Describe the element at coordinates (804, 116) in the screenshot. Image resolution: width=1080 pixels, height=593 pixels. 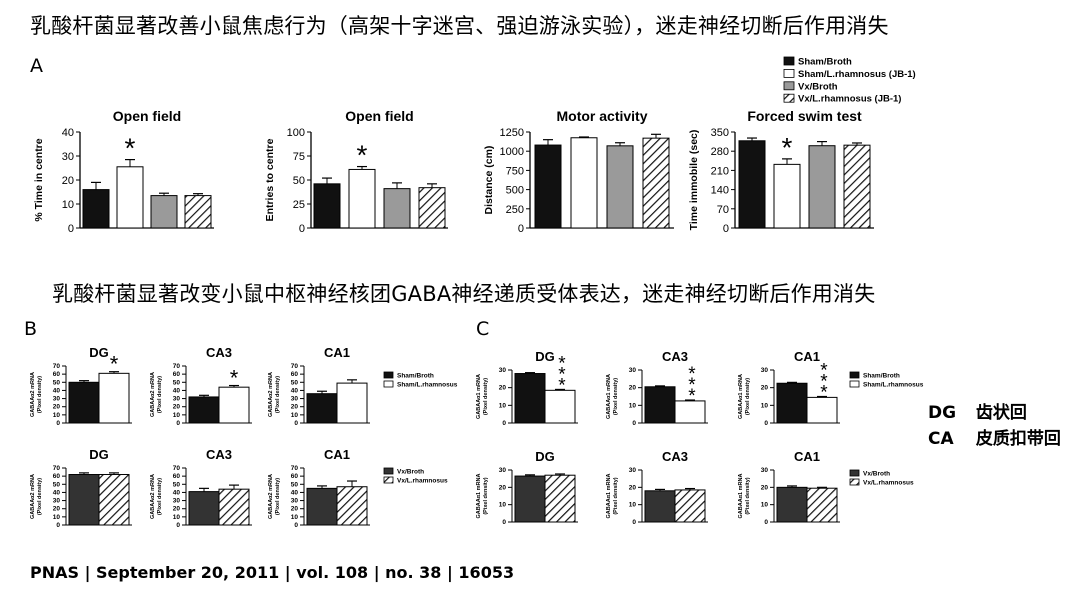
I see `chart-title: Forced swim test` at that location.